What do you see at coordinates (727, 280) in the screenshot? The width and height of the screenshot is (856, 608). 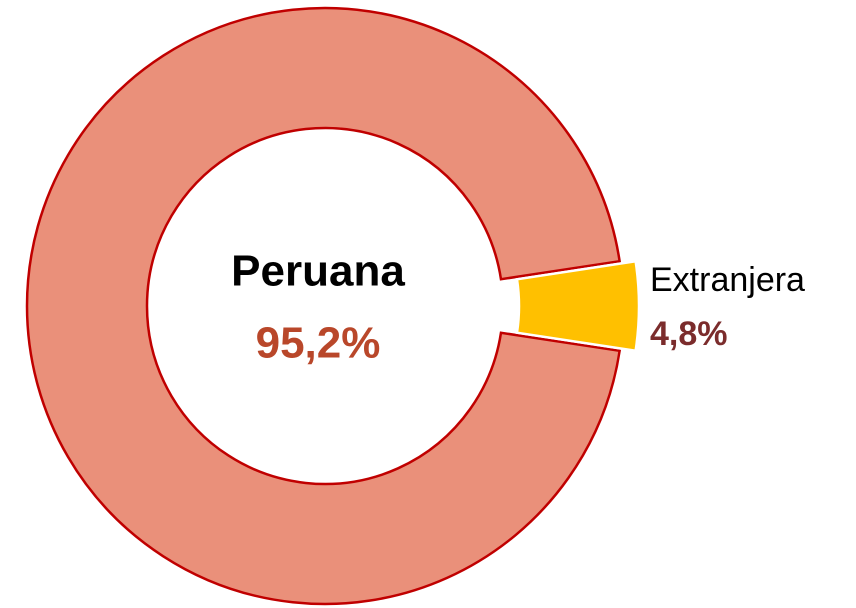 I see `outside-category-label: Extranjera` at bounding box center [727, 280].